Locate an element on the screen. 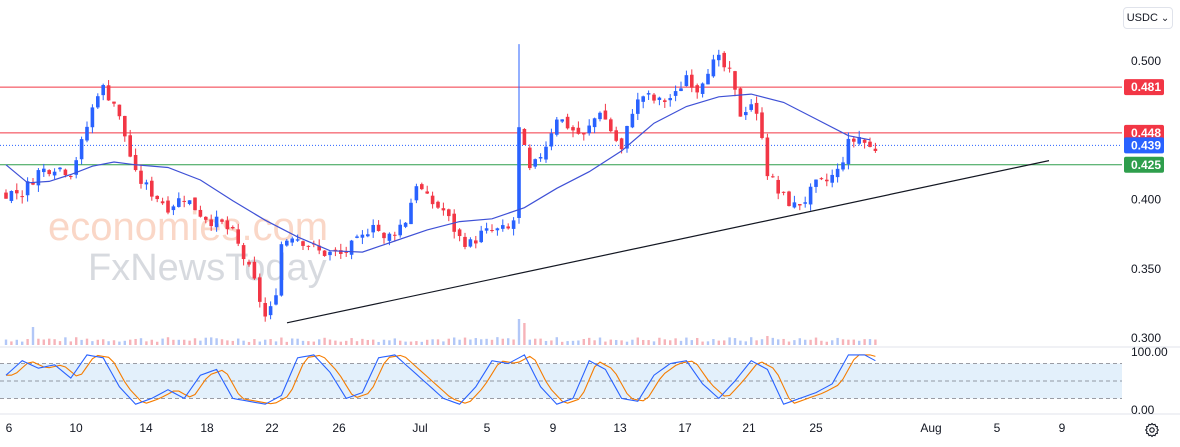  time-tick-label: 14 is located at coordinates (146, 428).